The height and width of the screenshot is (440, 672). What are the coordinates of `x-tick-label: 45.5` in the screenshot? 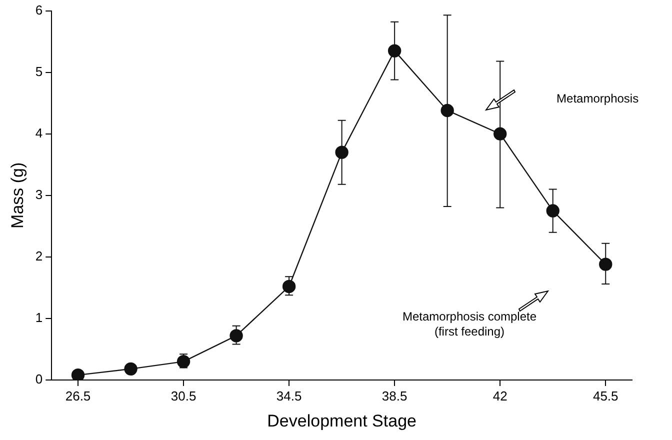 It's located at (605, 396).